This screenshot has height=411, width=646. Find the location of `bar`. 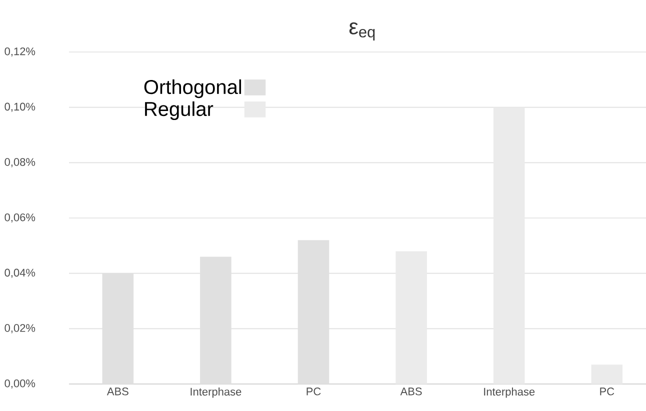

bar is located at coordinates (607, 374).